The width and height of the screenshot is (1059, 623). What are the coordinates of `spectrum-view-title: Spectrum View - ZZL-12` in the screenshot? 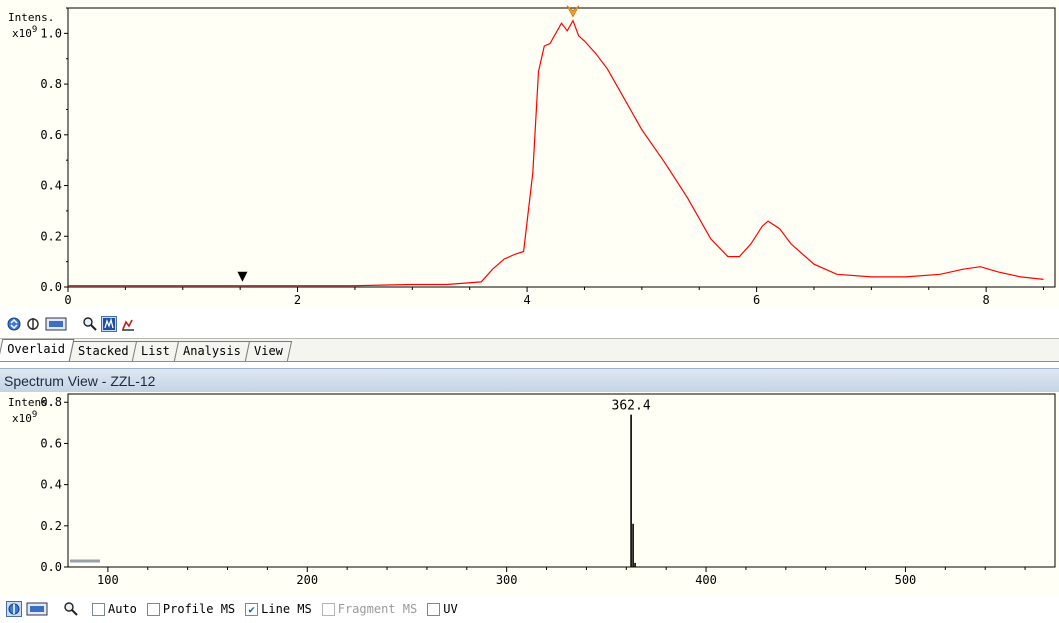 It's located at (80, 380).